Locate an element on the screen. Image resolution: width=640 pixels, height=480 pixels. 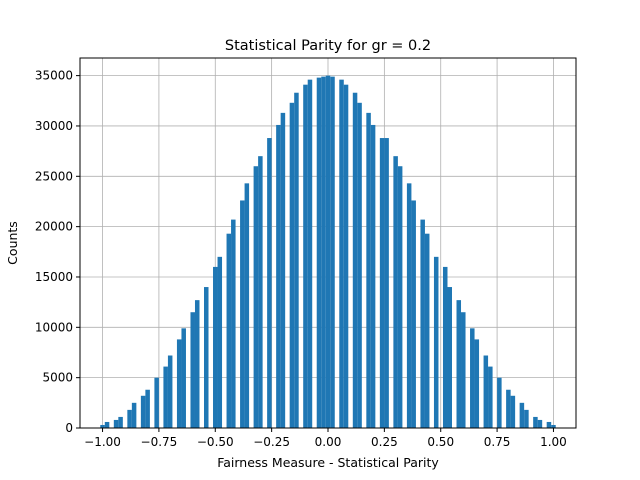
chart-title: Statistical Parity for gr = 0.2 is located at coordinates (328, 46).